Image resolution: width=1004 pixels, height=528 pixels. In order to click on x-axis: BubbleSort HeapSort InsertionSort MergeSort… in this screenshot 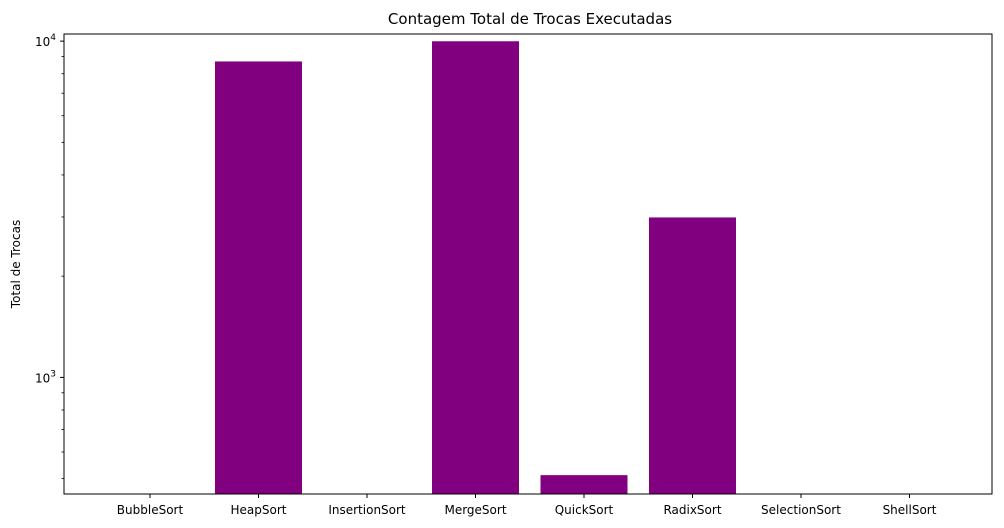, I will do `click(527, 505)`.